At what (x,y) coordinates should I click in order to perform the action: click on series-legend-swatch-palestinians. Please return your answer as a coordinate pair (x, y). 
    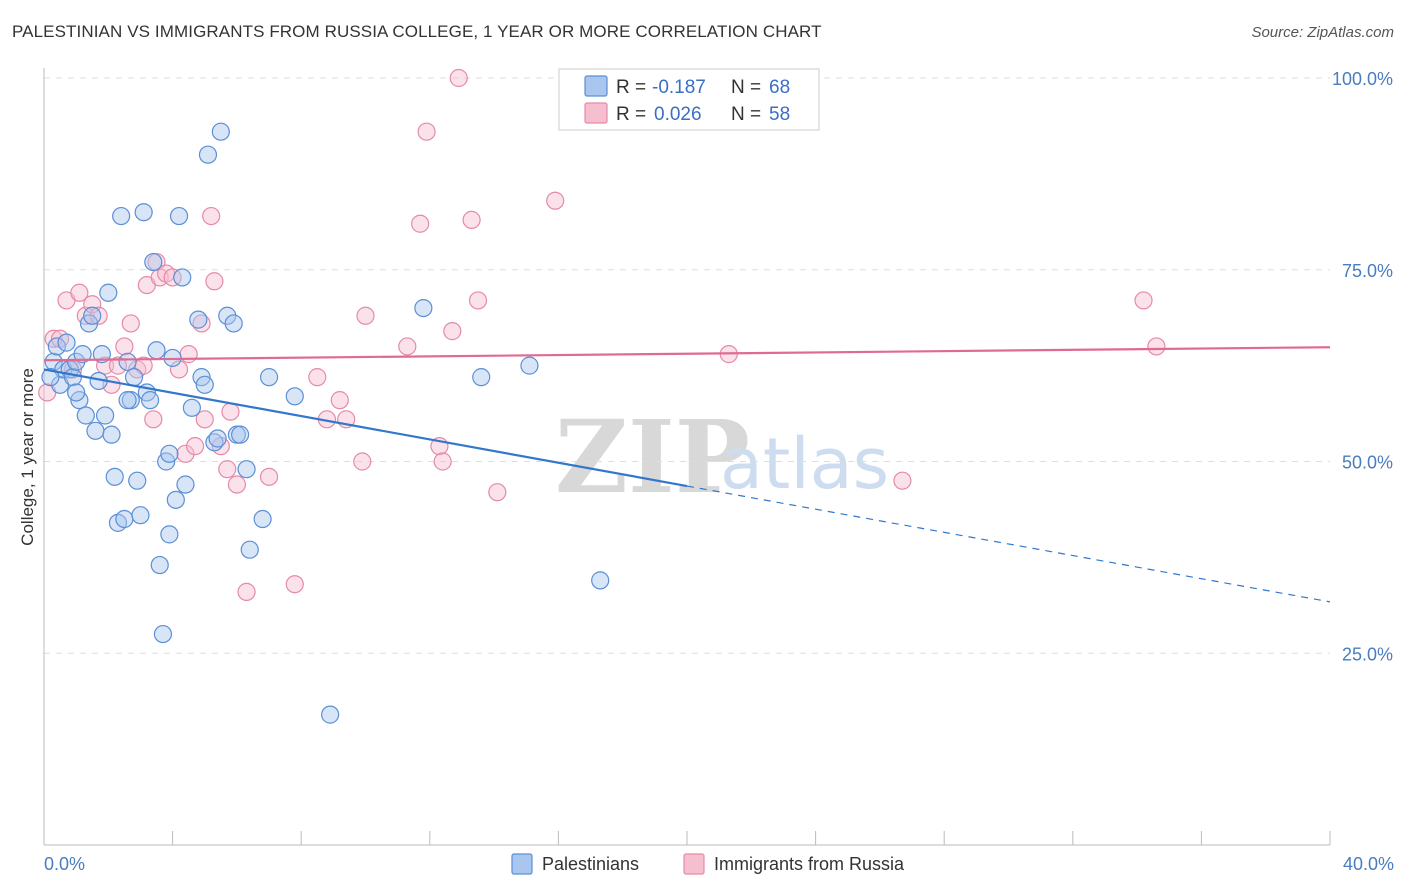
    Looking at the image, I should click on (522, 864).